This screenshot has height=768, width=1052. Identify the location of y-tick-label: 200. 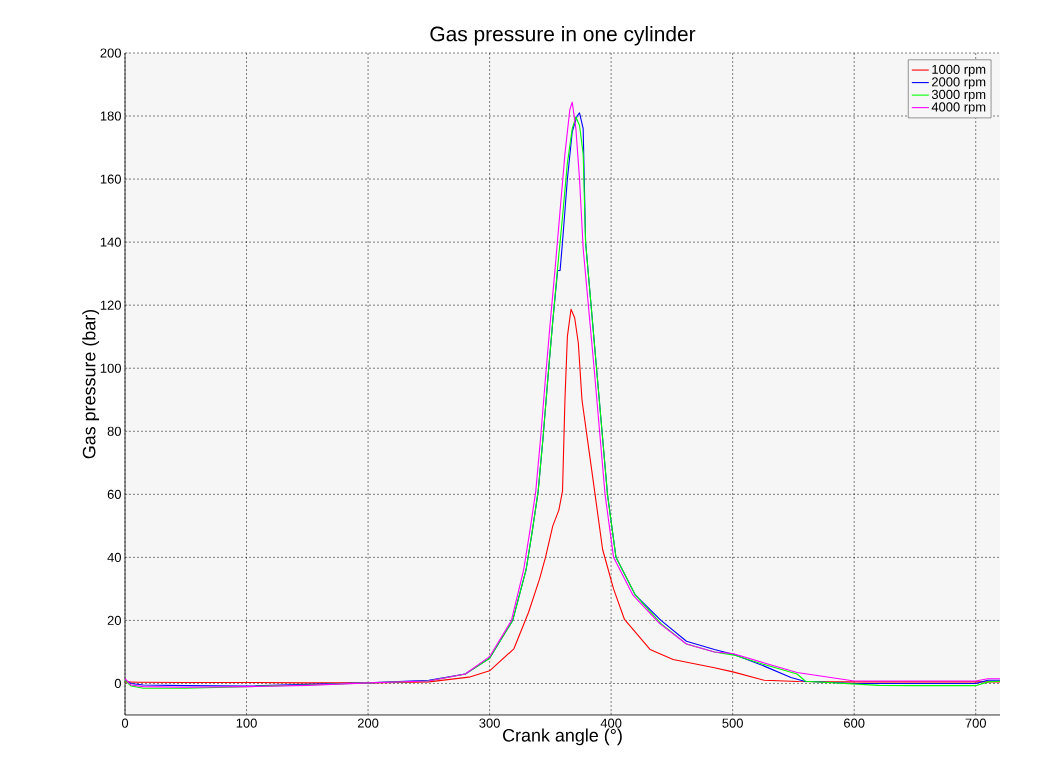
(110, 53).